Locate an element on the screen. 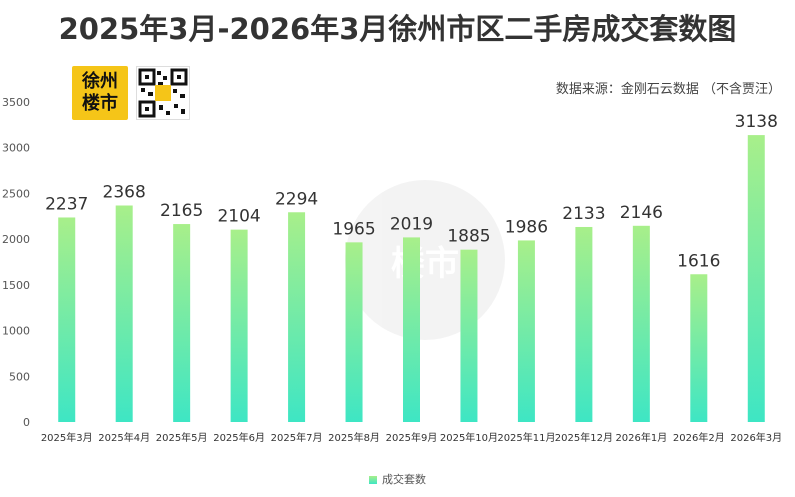 The width and height of the screenshot is (795, 497). x-tick-label: 2025年6月 is located at coordinates (239, 437).